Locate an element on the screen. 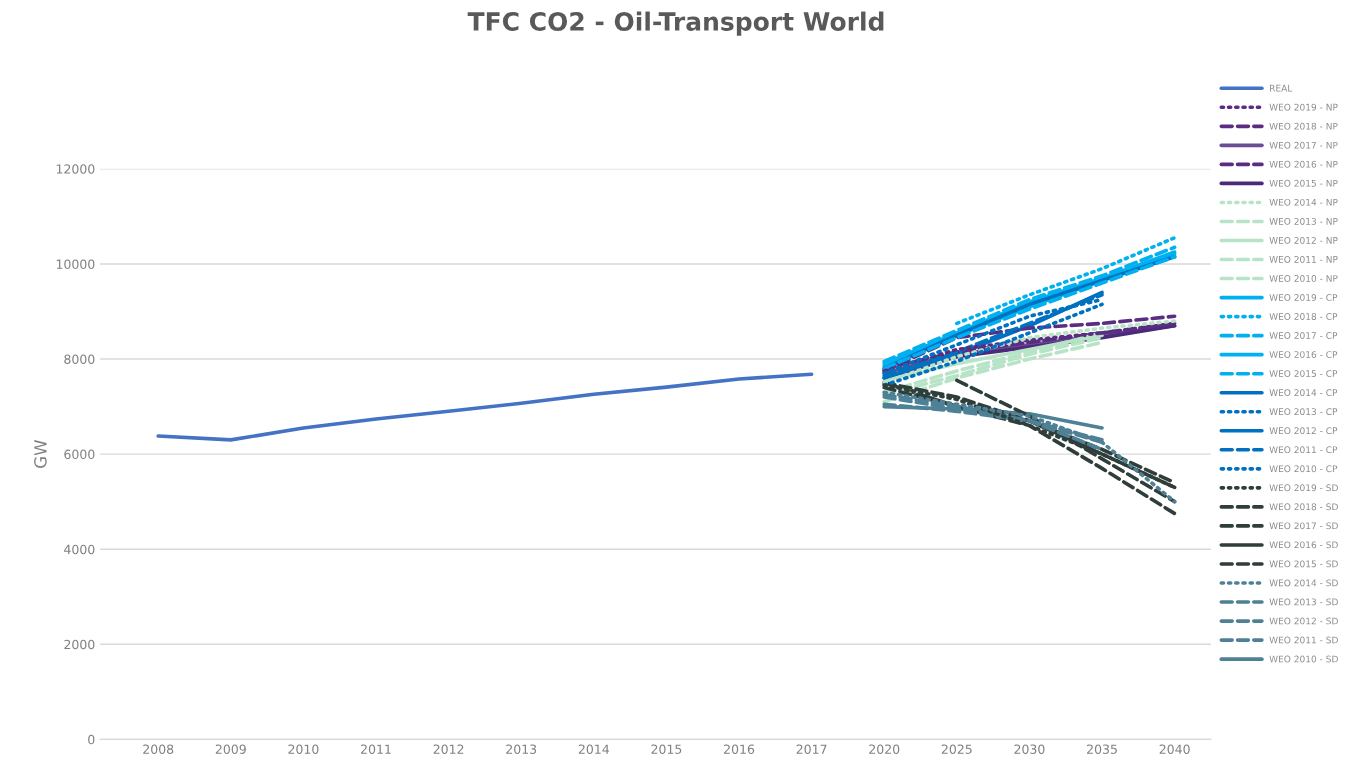 The height and width of the screenshot is (771, 1353). legend-label: WEO 2013 - NP is located at coordinates (1303, 221).